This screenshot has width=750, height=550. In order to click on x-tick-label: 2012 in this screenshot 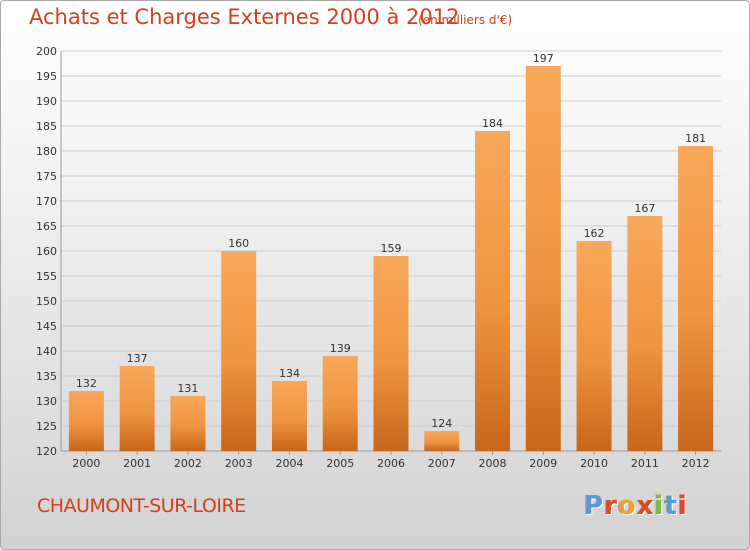, I will do `click(696, 463)`.